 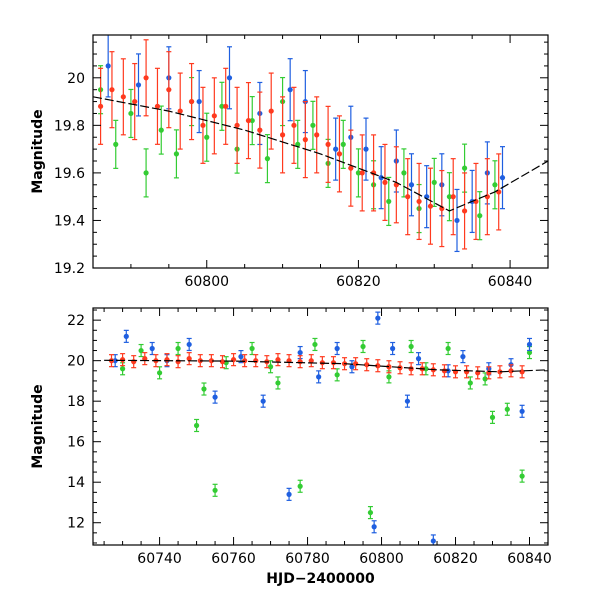 I want to click on y-tick-label: 16, so click(x=76, y=443).